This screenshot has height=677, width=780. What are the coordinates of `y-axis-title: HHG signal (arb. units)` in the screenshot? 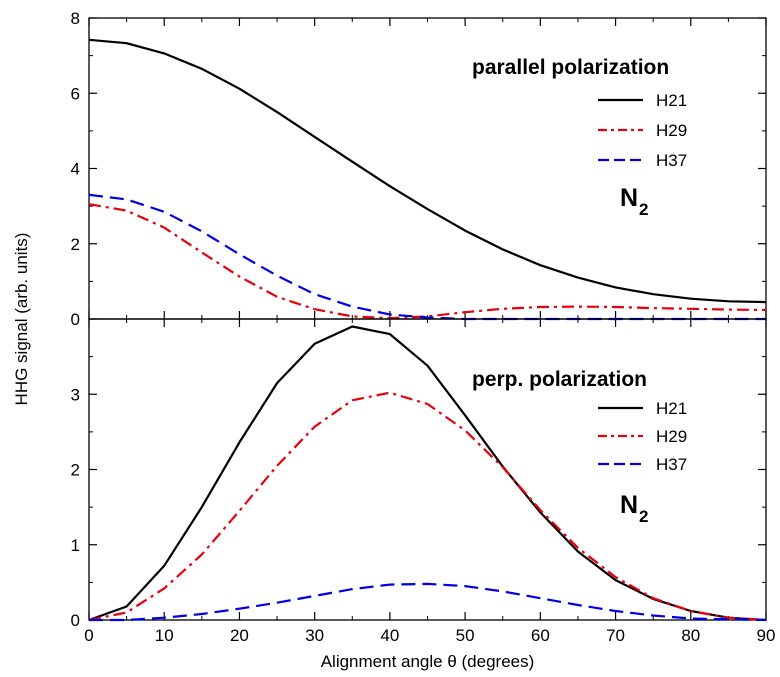 It's located at (21, 319).